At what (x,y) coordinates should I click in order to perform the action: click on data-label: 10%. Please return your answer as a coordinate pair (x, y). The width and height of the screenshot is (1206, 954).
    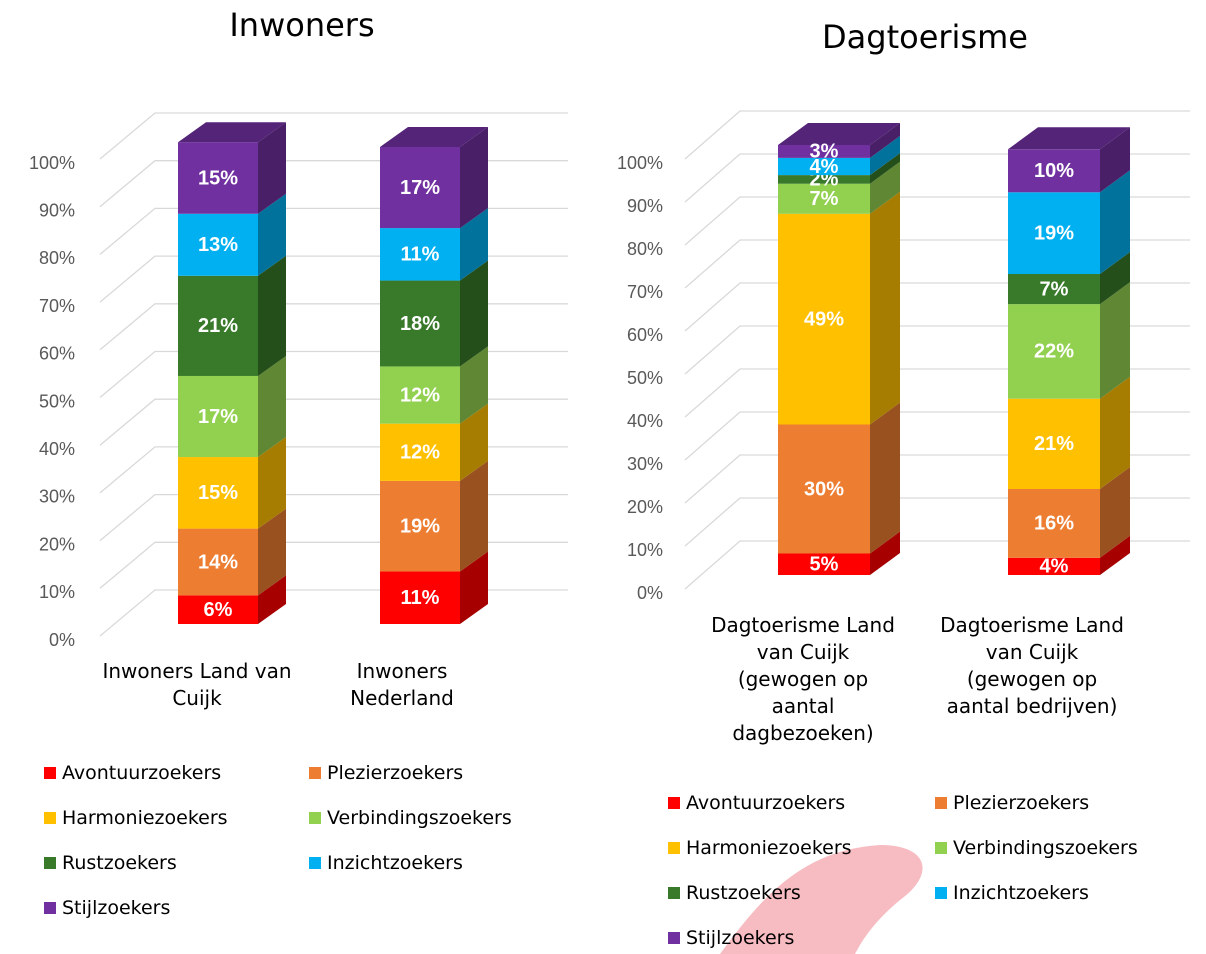
    Looking at the image, I should click on (1054, 171).